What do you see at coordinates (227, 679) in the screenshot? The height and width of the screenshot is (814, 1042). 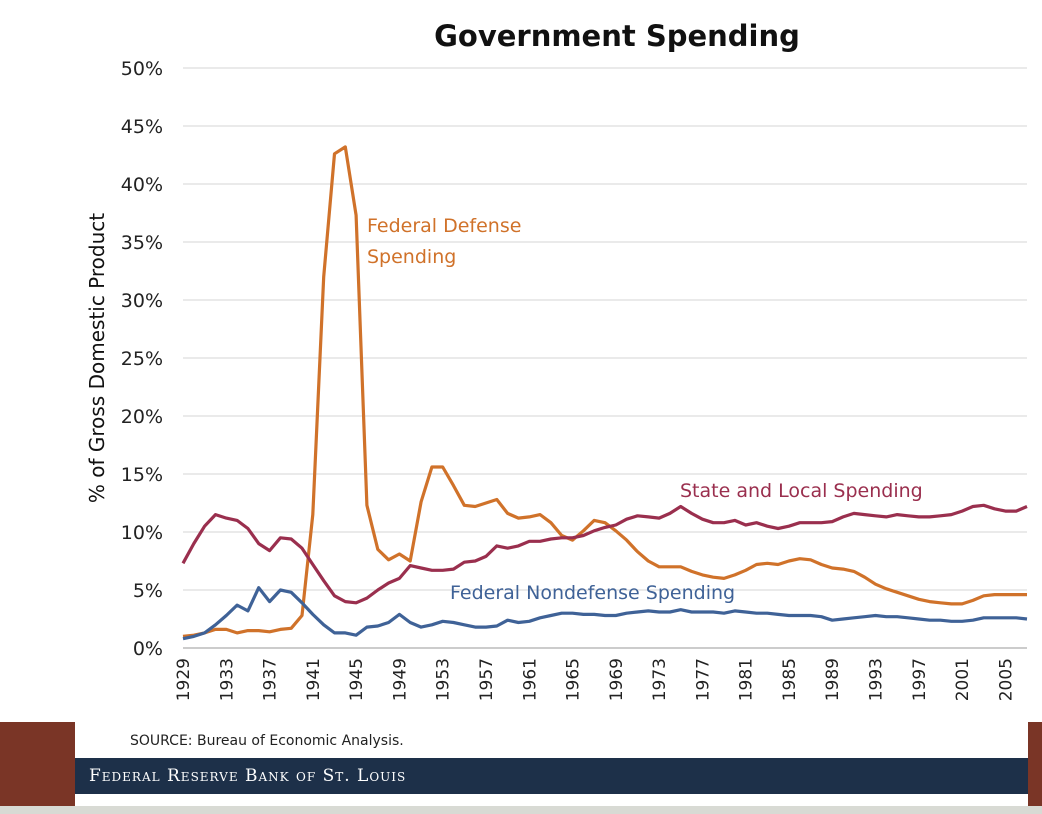 I see `x-tick-label: 1933` at bounding box center [227, 679].